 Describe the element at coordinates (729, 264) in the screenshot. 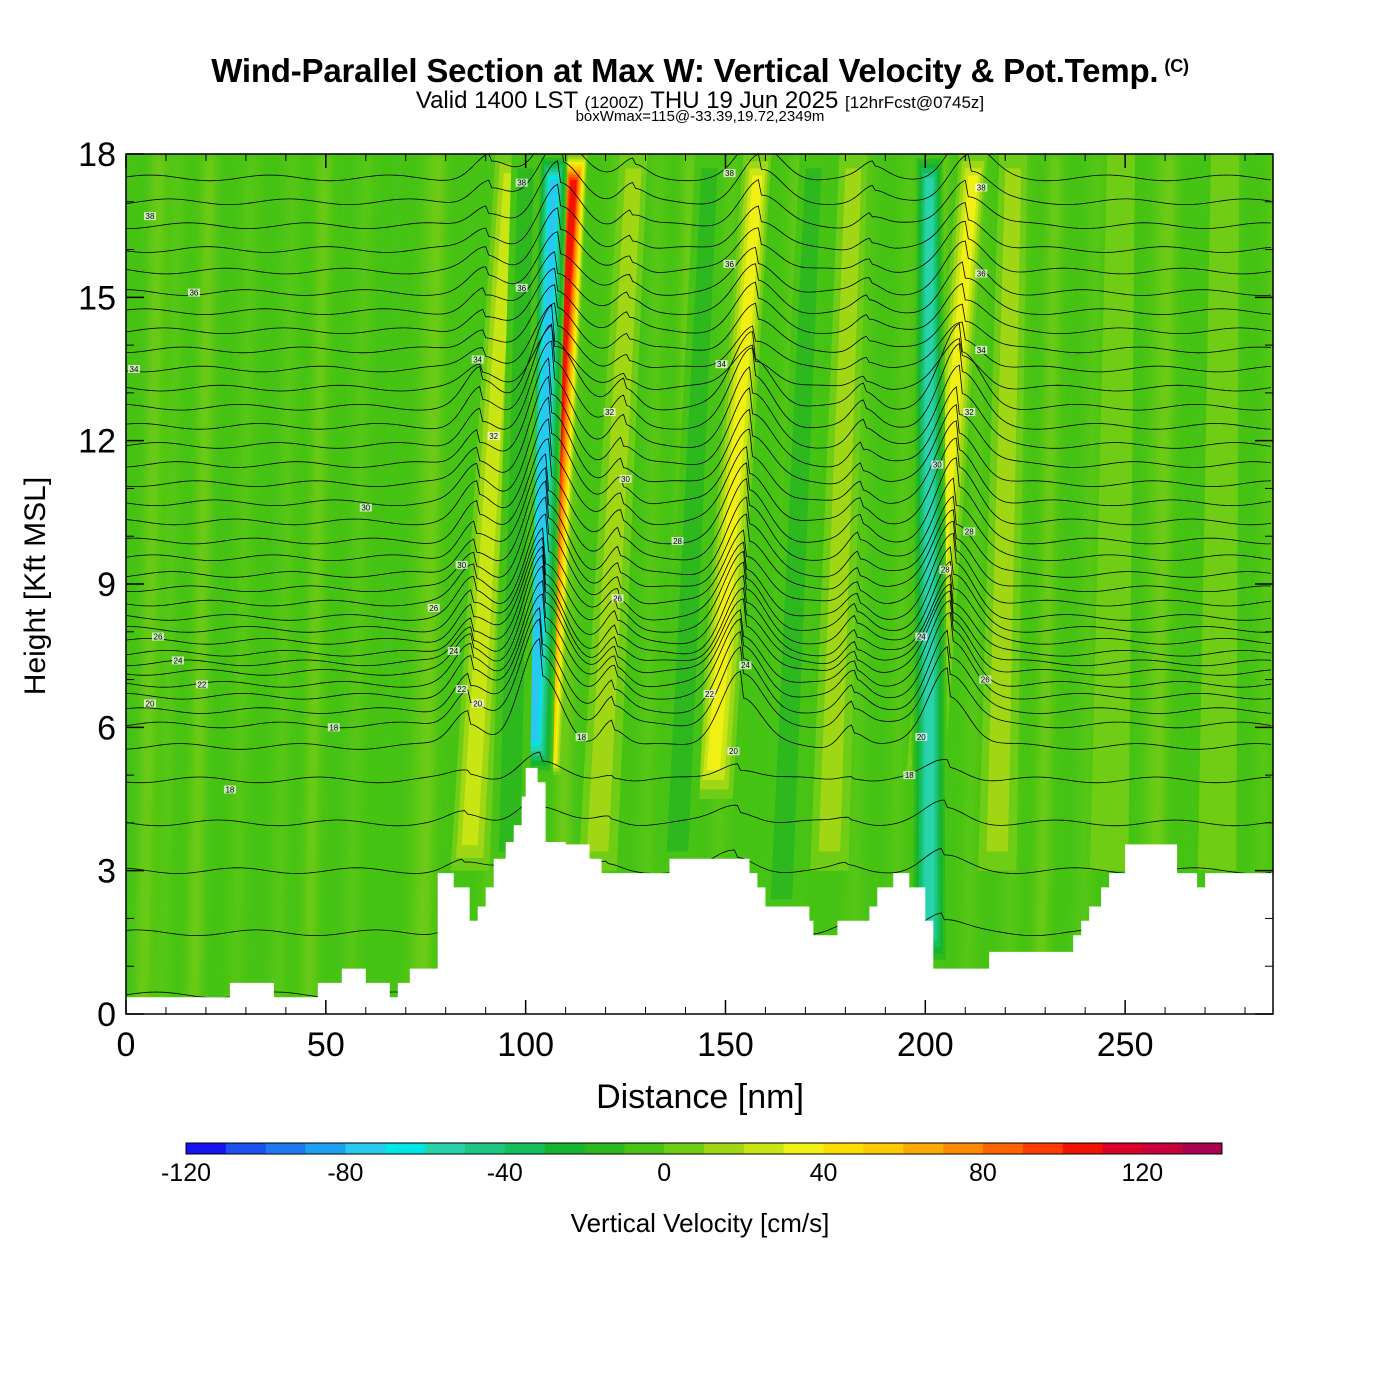

I see `svg-text: 36` at that location.